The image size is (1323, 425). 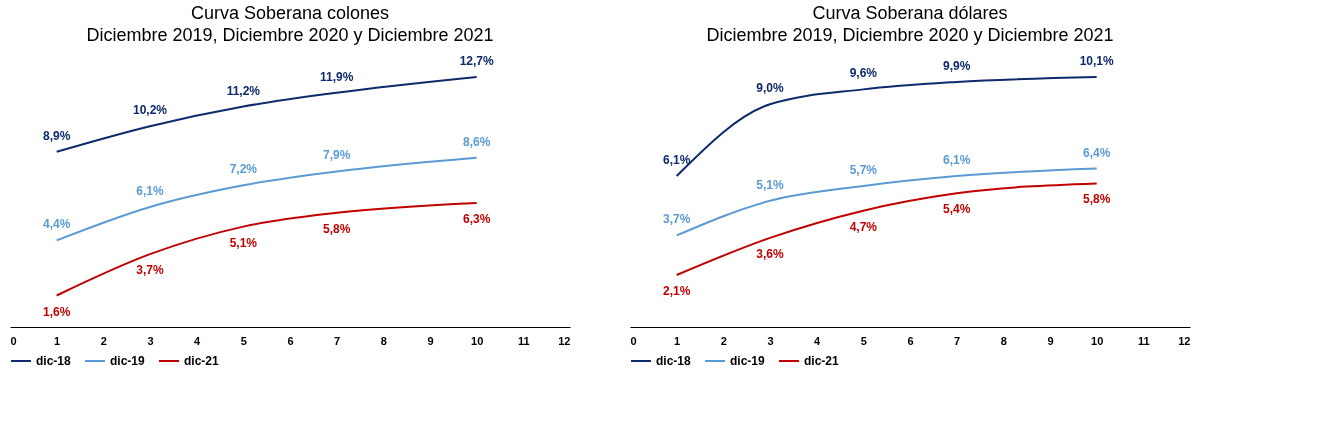 What do you see at coordinates (910, 13) in the screenshot?
I see `chart-title: Curva Soberana dólares` at bounding box center [910, 13].